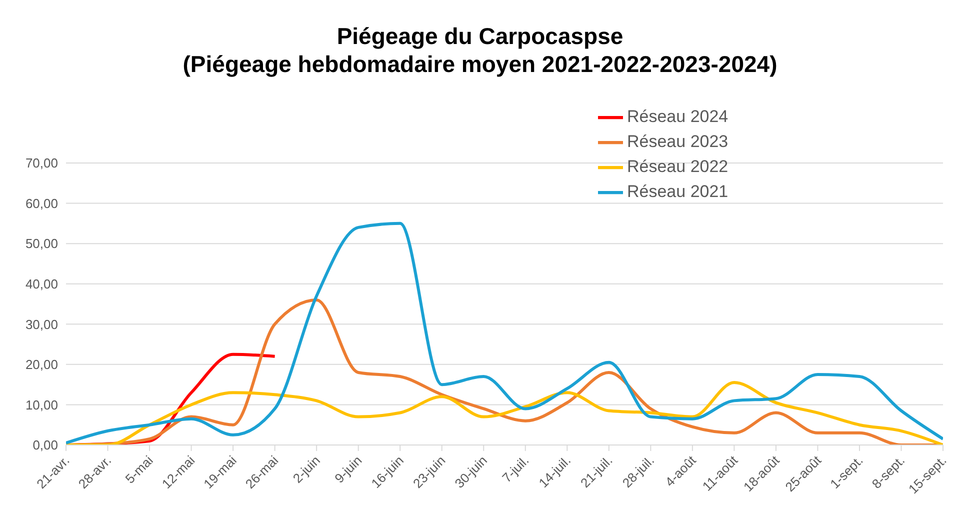 The width and height of the screenshot is (960, 505). What do you see at coordinates (45, 445) in the screenshot?
I see `y-tick-label: 0,00` at bounding box center [45, 445].